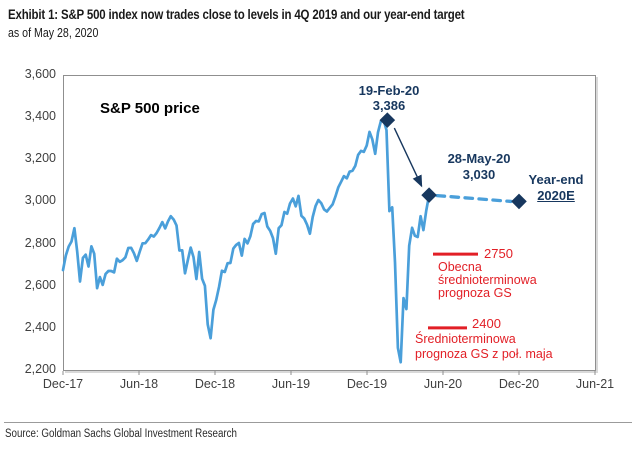 The width and height of the screenshot is (636, 449). What do you see at coordinates (318, 422) in the screenshot?
I see `footer-divider` at bounding box center [318, 422].